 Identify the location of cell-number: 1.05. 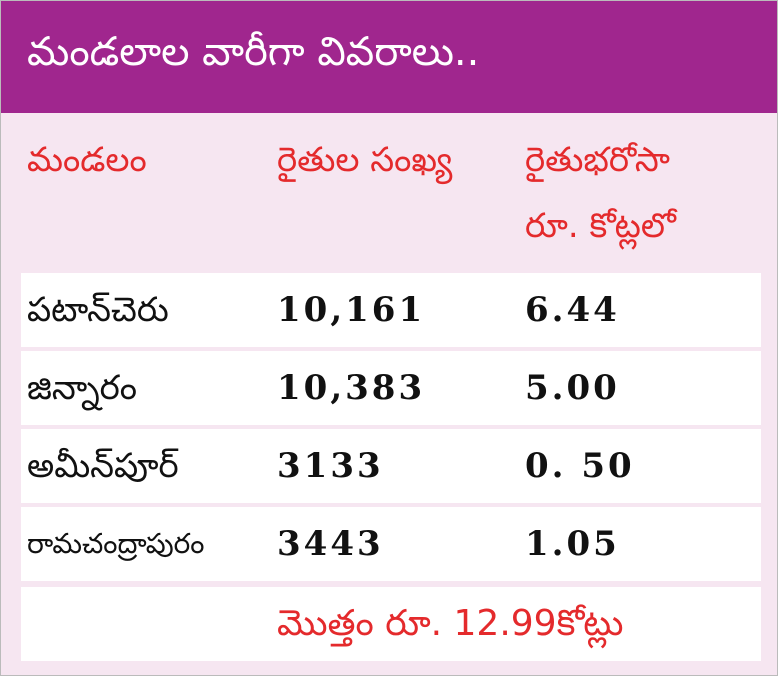
(572, 544).